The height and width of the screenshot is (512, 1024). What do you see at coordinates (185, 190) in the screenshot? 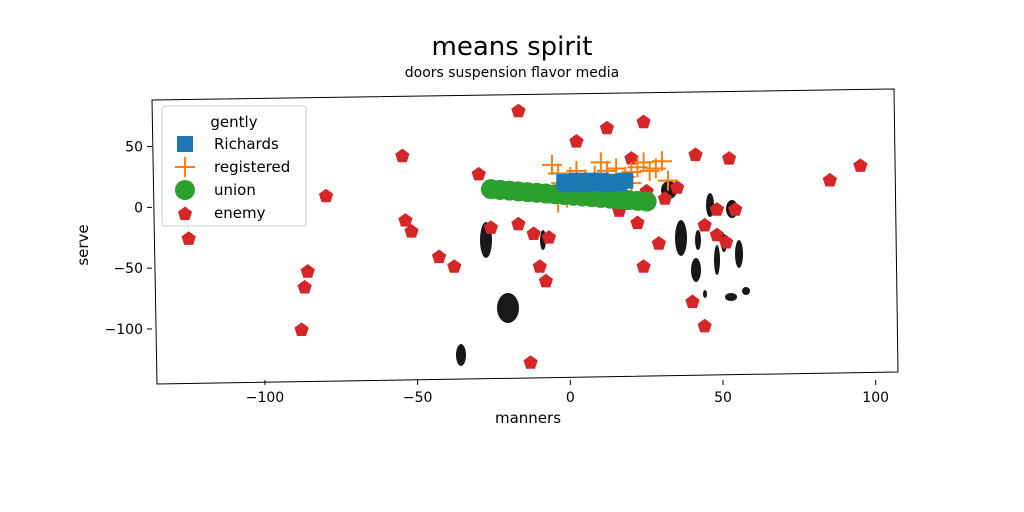
I see `legend-marker-union` at bounding box center [185, 190].